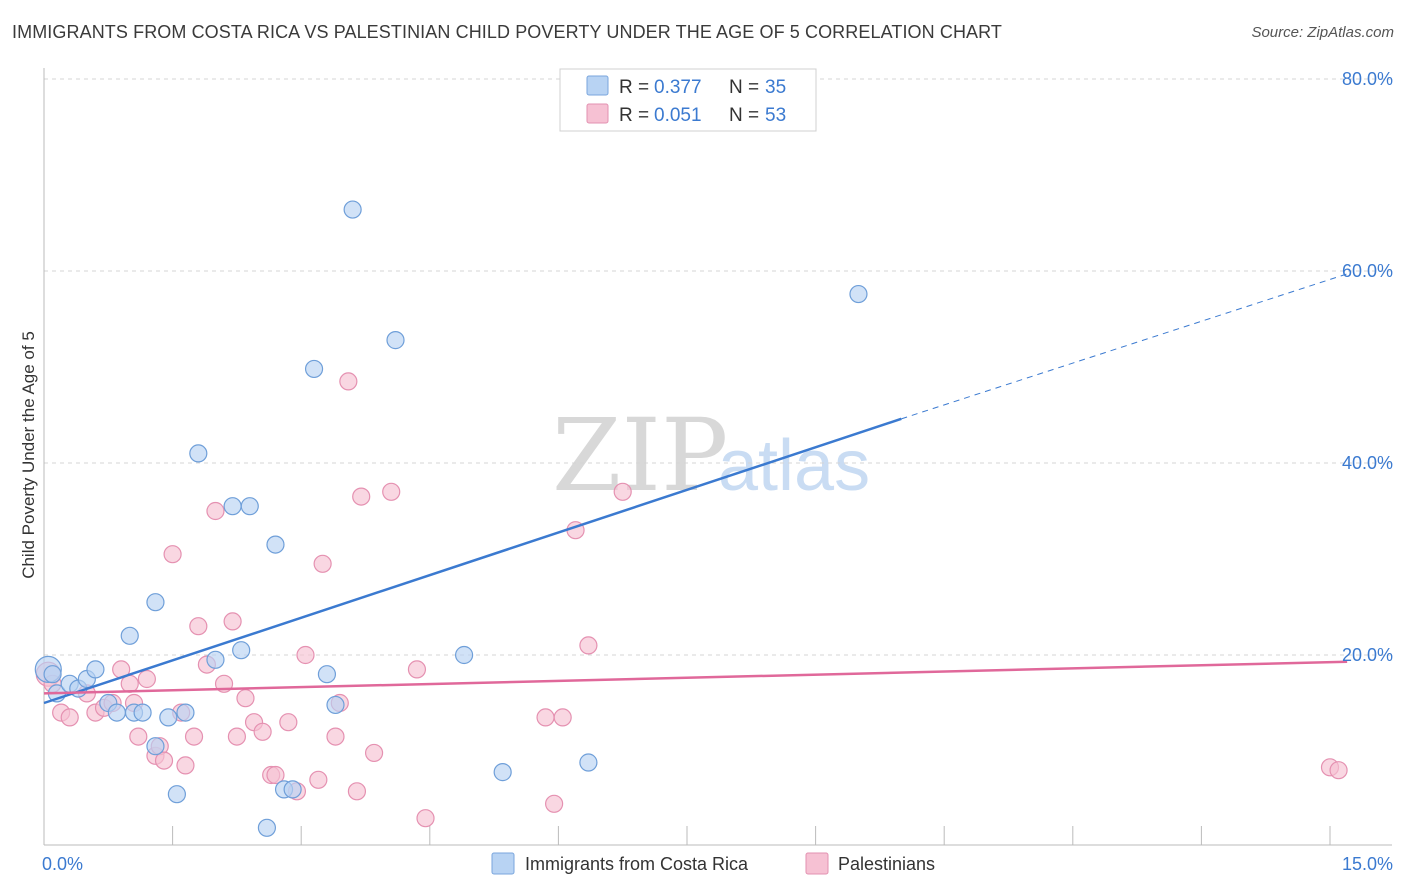 The height and width of the screenshot is (892, 1406). What do you see at coordinates (794, 466) in the screenshot?
I see `watermark-atlas: atlas` at bounding box center [794, 466].